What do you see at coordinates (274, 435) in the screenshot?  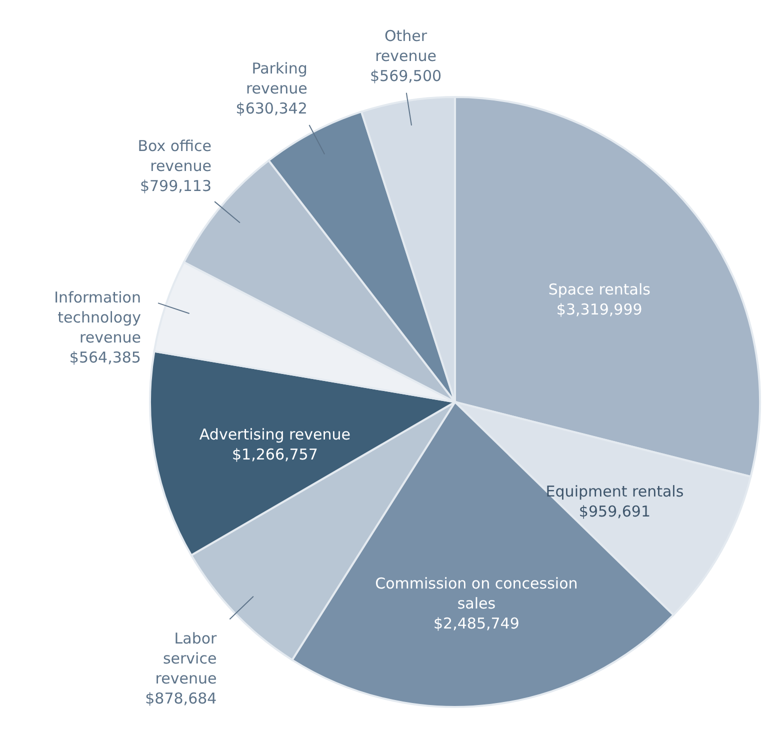 I see `slice-label: Advertising revenue` at bounding box center [274, 435].